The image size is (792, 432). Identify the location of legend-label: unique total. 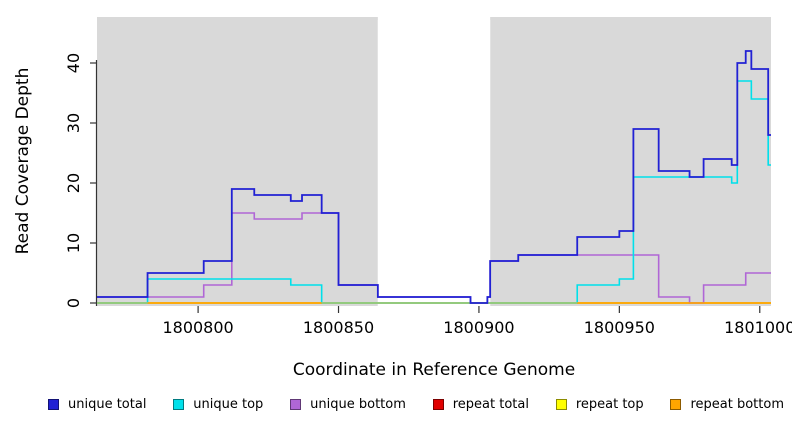
(107, 404).